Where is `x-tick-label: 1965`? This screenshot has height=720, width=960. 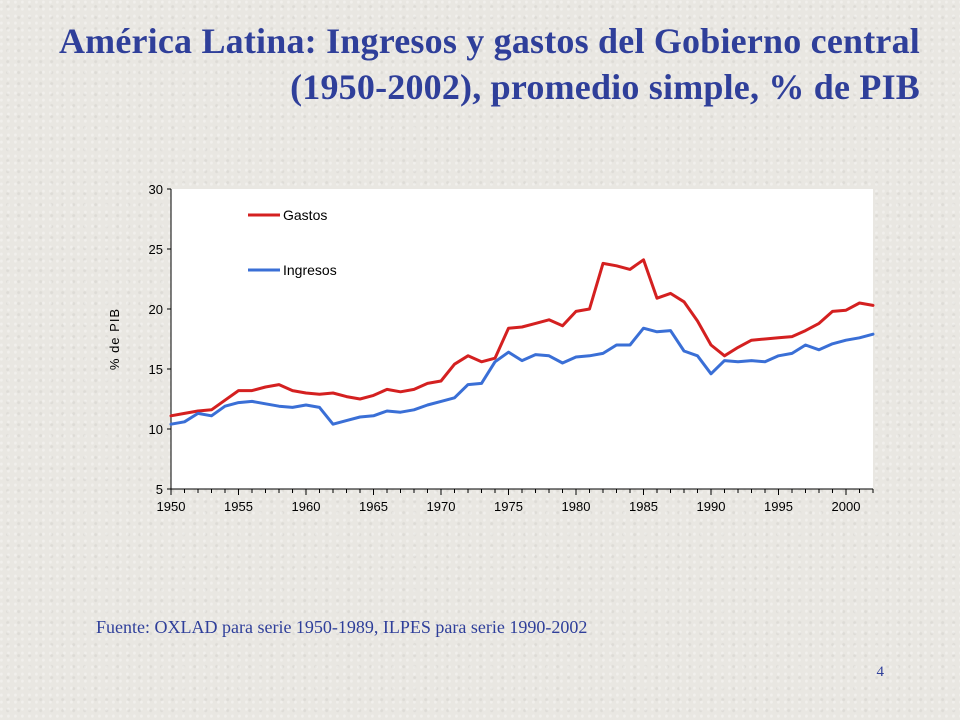 x-tick-label: 1965 is located at coordinates (373, 506).